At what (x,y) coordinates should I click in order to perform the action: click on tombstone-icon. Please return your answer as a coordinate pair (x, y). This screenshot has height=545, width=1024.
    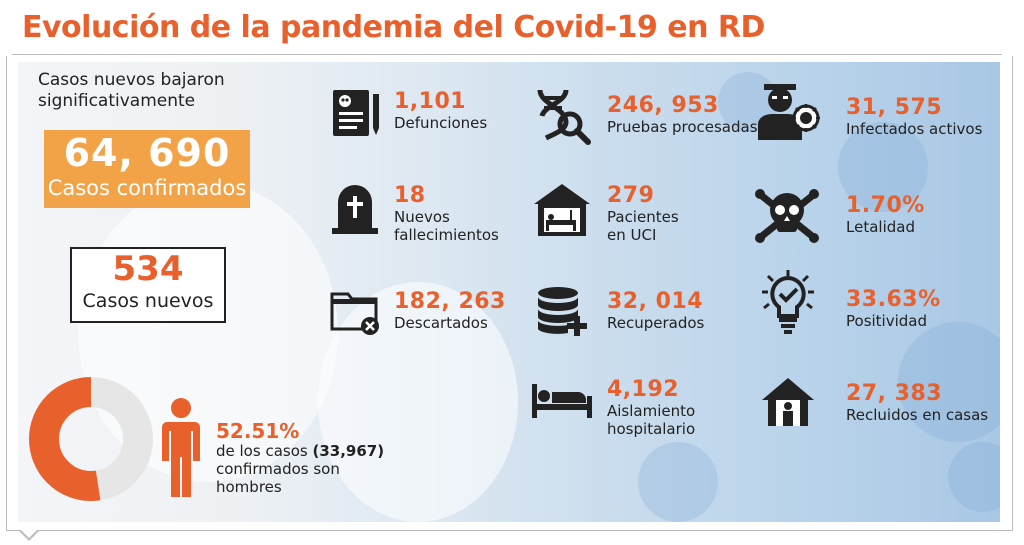
    Looking at the image, I should click on (356, 212).